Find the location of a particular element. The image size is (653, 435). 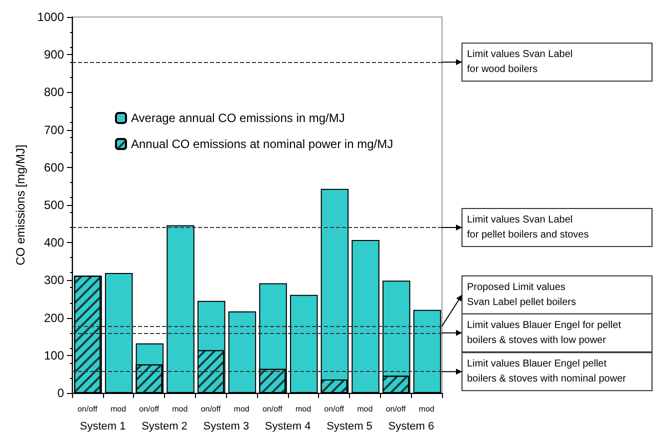

y-tick-label: 800 is located at coordinates (54, 92).